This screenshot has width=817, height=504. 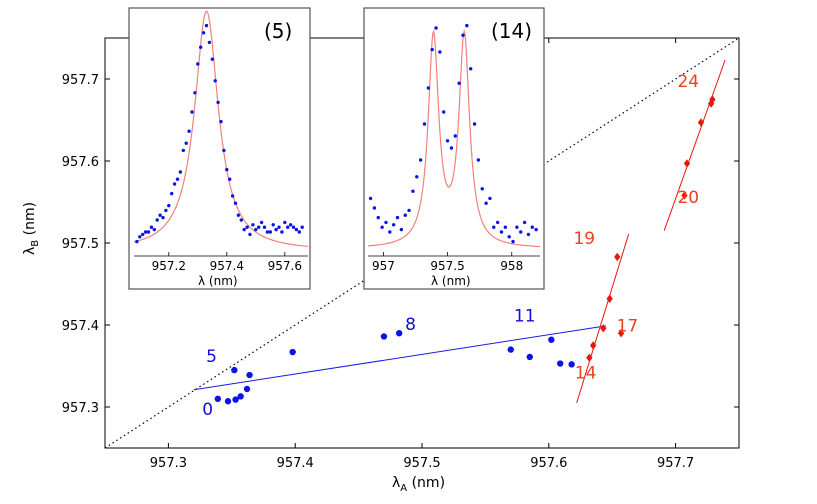 I want to click on point-label-5: 5, so click(x=211, y=357).